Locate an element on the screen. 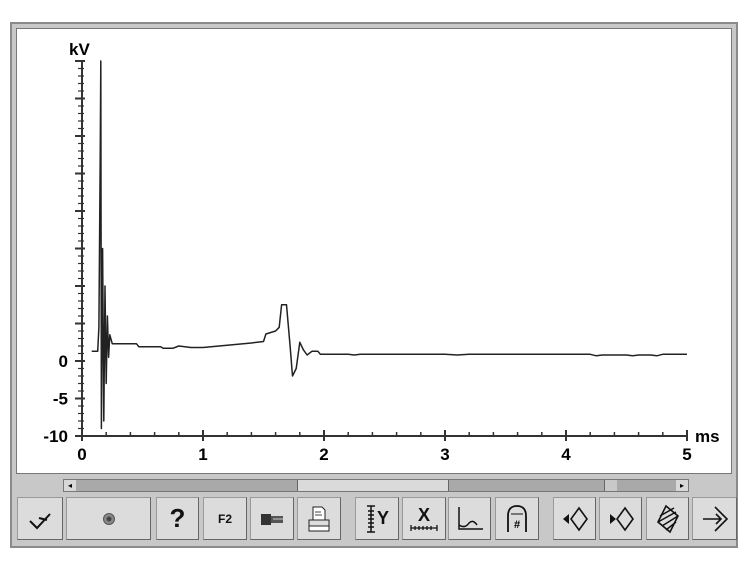  y-tick-label: -5 is located at coordinates (60, 399).